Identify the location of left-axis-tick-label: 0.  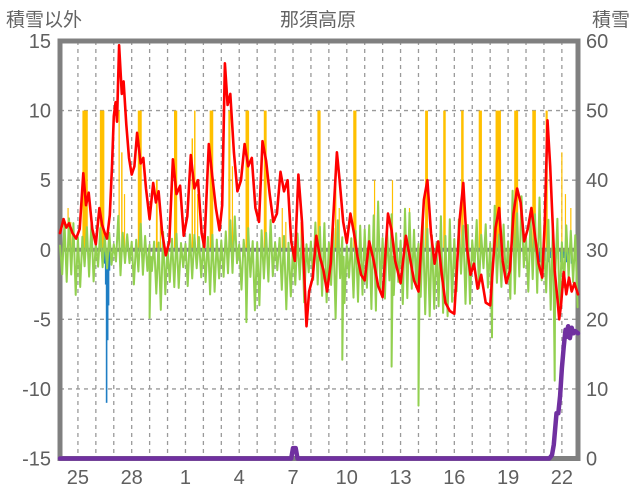
(45, 251).